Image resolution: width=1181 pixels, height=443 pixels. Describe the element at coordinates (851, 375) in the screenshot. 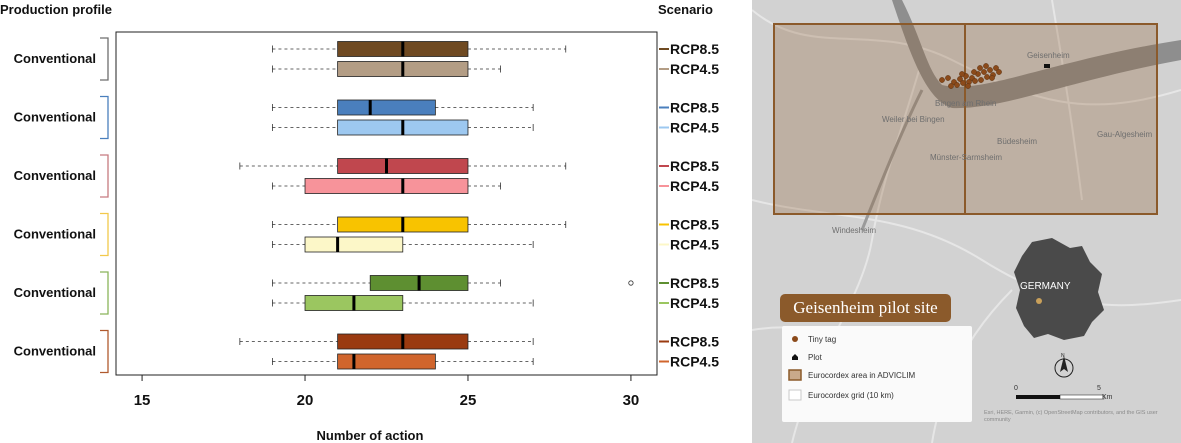

I see `legend-eurocordex-area: Eurocordex area in ADVICLIM` at that location.